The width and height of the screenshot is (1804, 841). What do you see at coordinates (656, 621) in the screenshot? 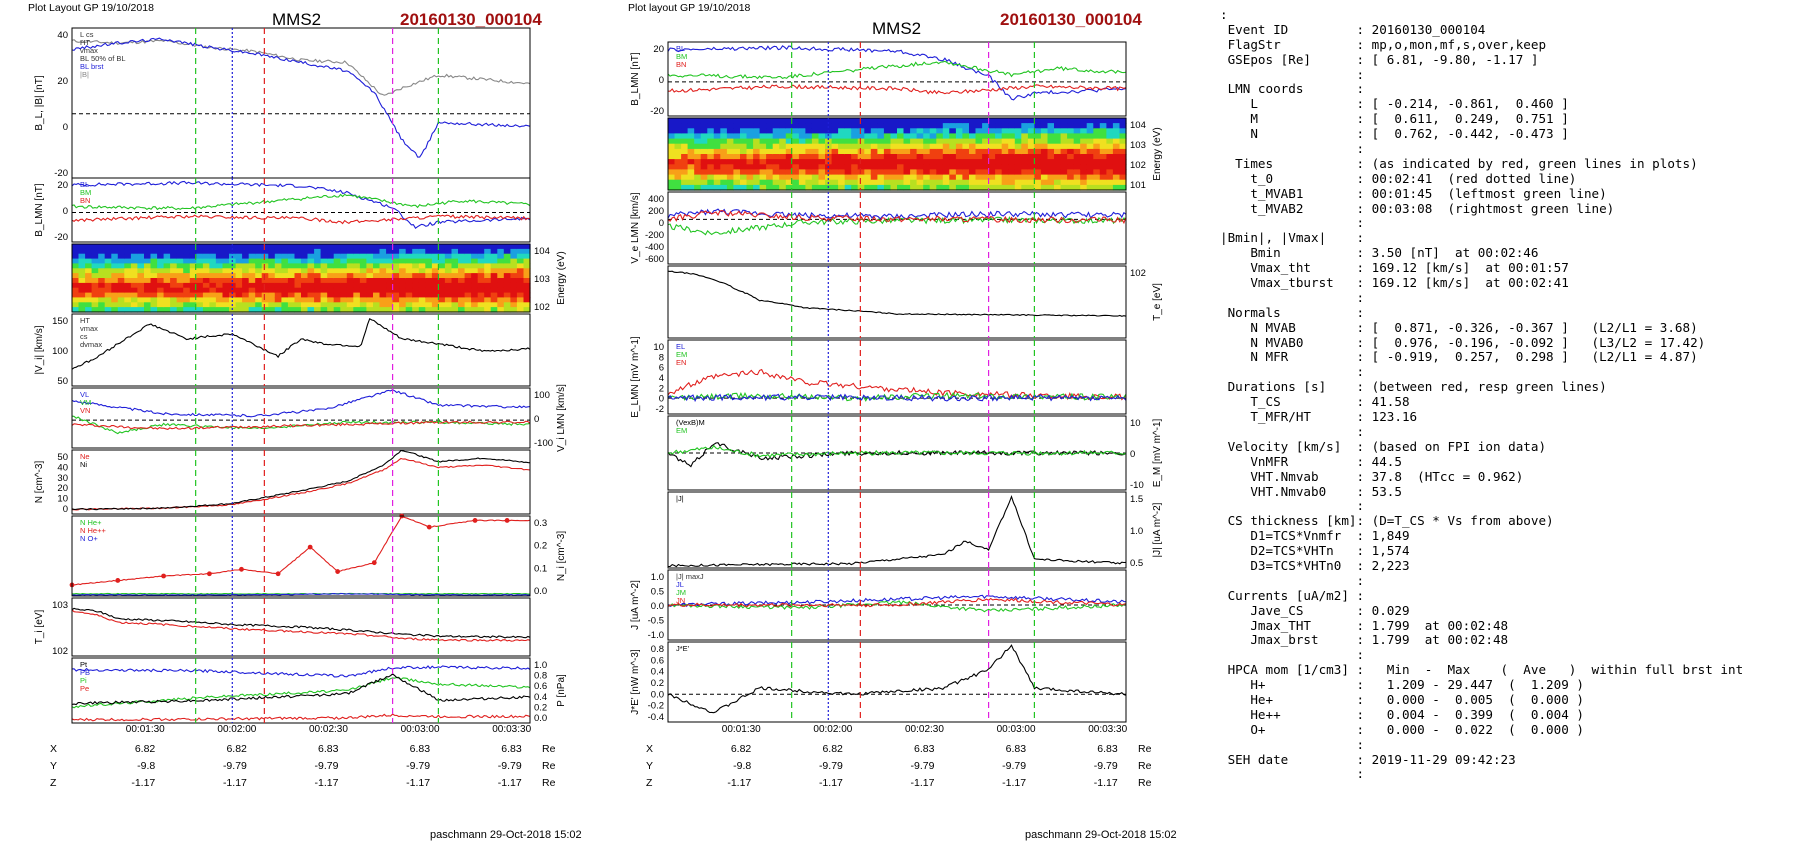
I see `y-tick-label: -0.5` at bounding box center [656, 621].